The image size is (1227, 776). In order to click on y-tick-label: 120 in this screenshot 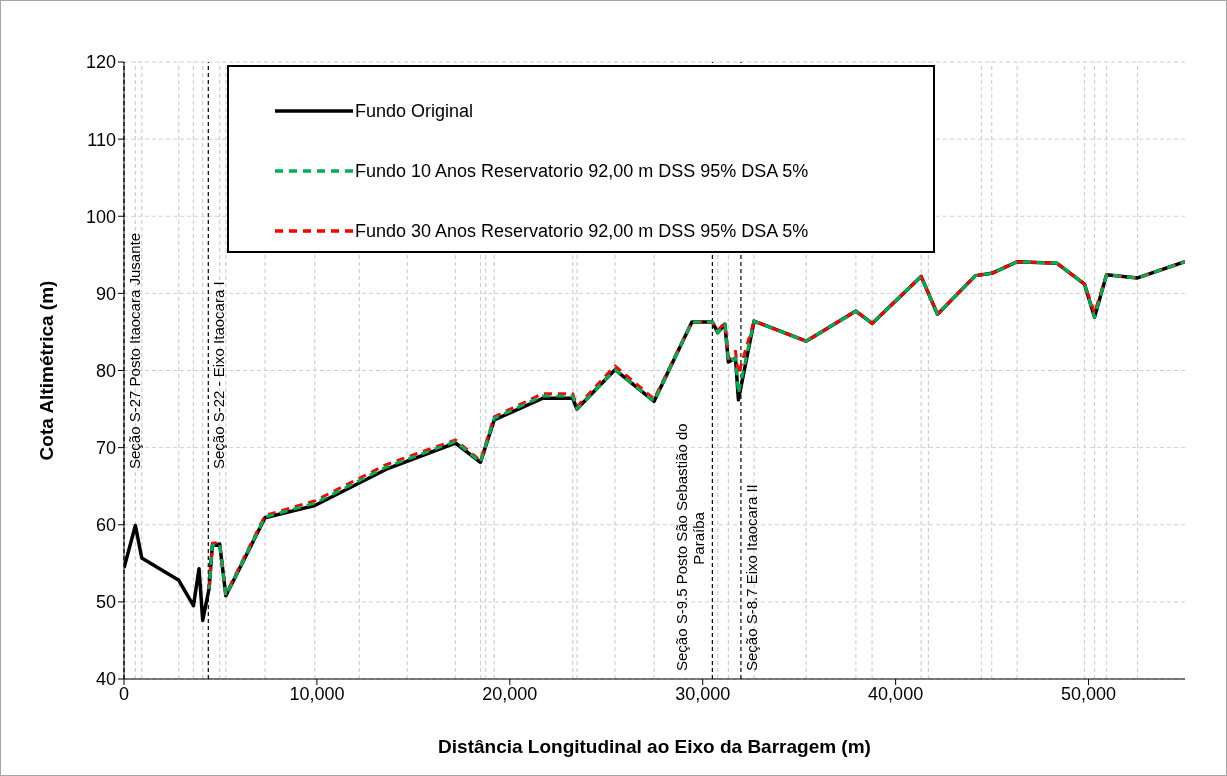, I will do `click(100, 62)`.